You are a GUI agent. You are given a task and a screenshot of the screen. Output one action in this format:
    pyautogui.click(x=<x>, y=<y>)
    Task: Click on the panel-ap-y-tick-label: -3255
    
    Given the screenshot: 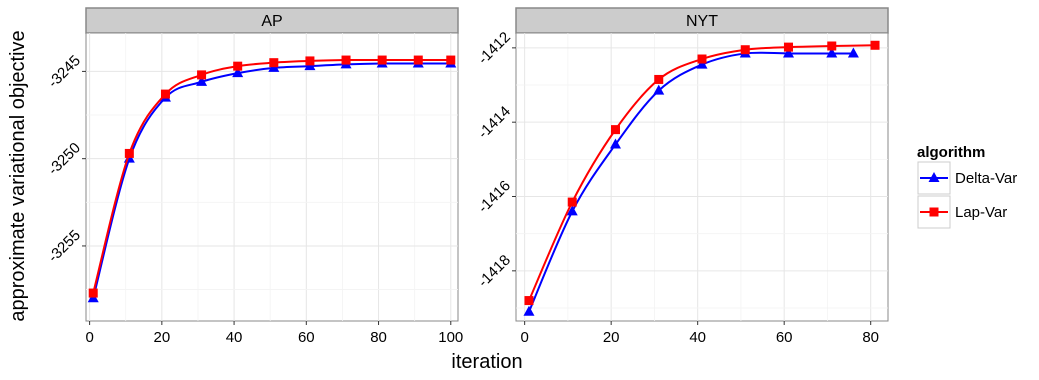 What is the action you would take?
    pyautogui.click(x=64, y=246)
    